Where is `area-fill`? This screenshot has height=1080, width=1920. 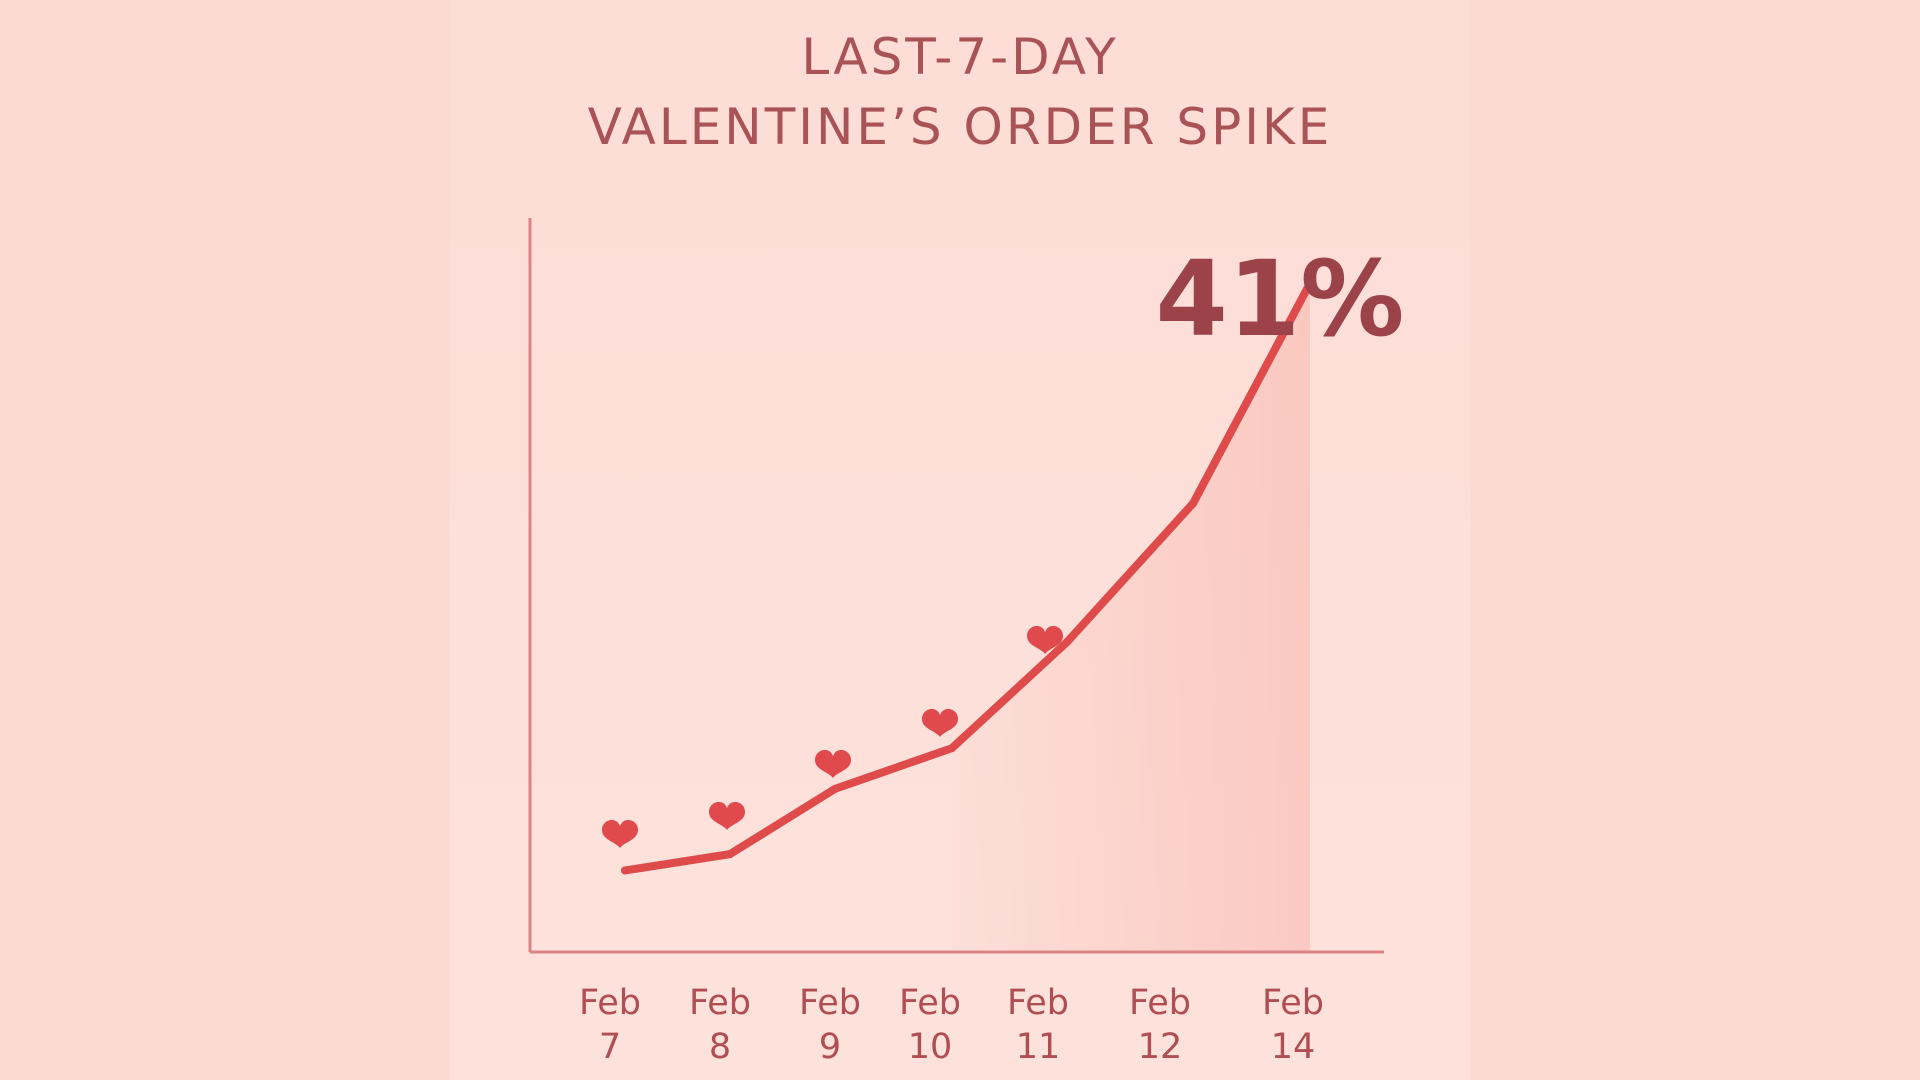
area-fill is located at coordinates (1131, 617).